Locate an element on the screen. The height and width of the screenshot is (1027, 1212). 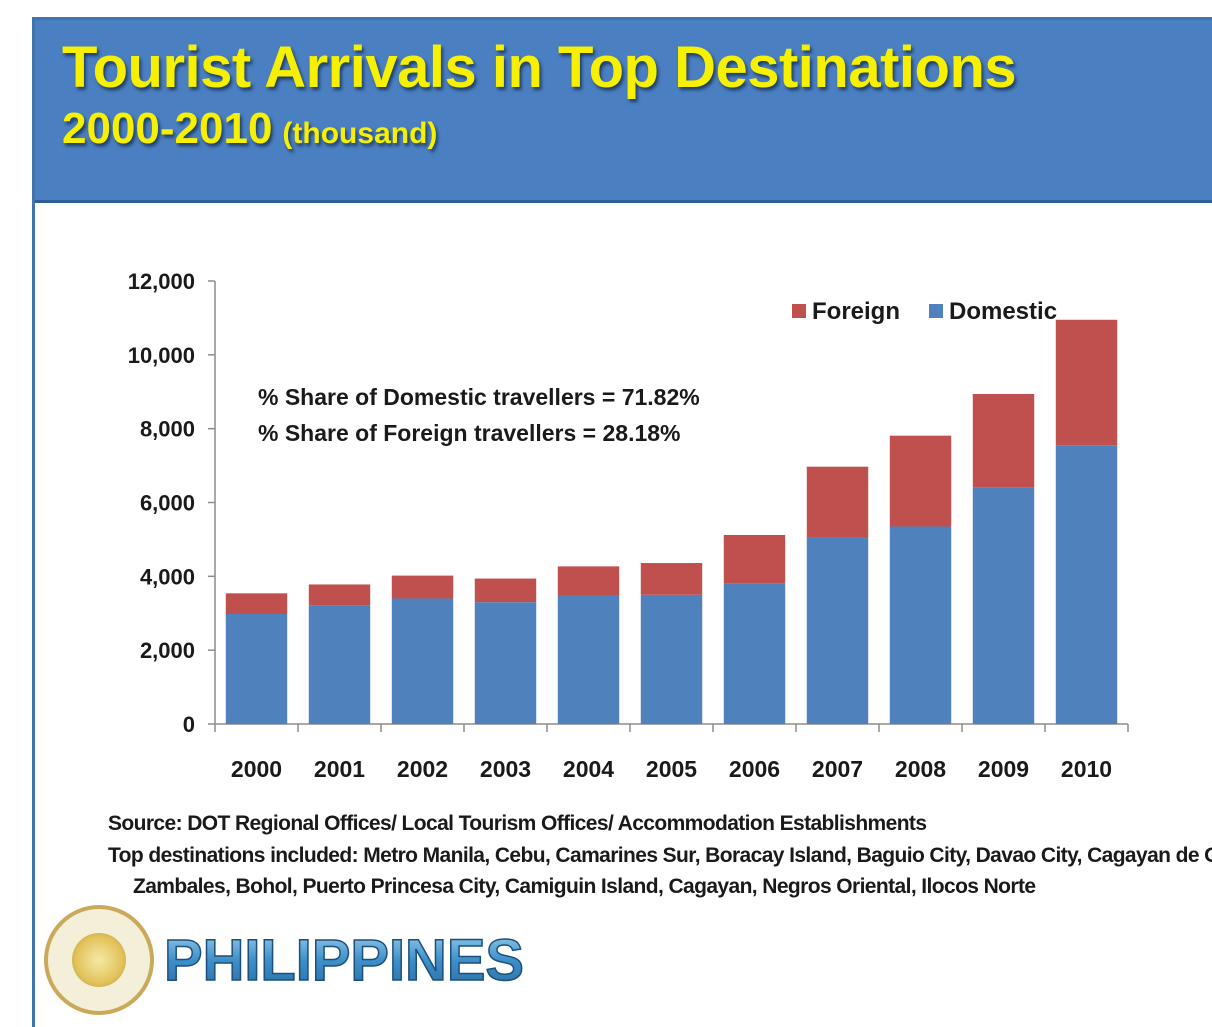
bar-foreign-2000 is located at coordinates (256, 603).